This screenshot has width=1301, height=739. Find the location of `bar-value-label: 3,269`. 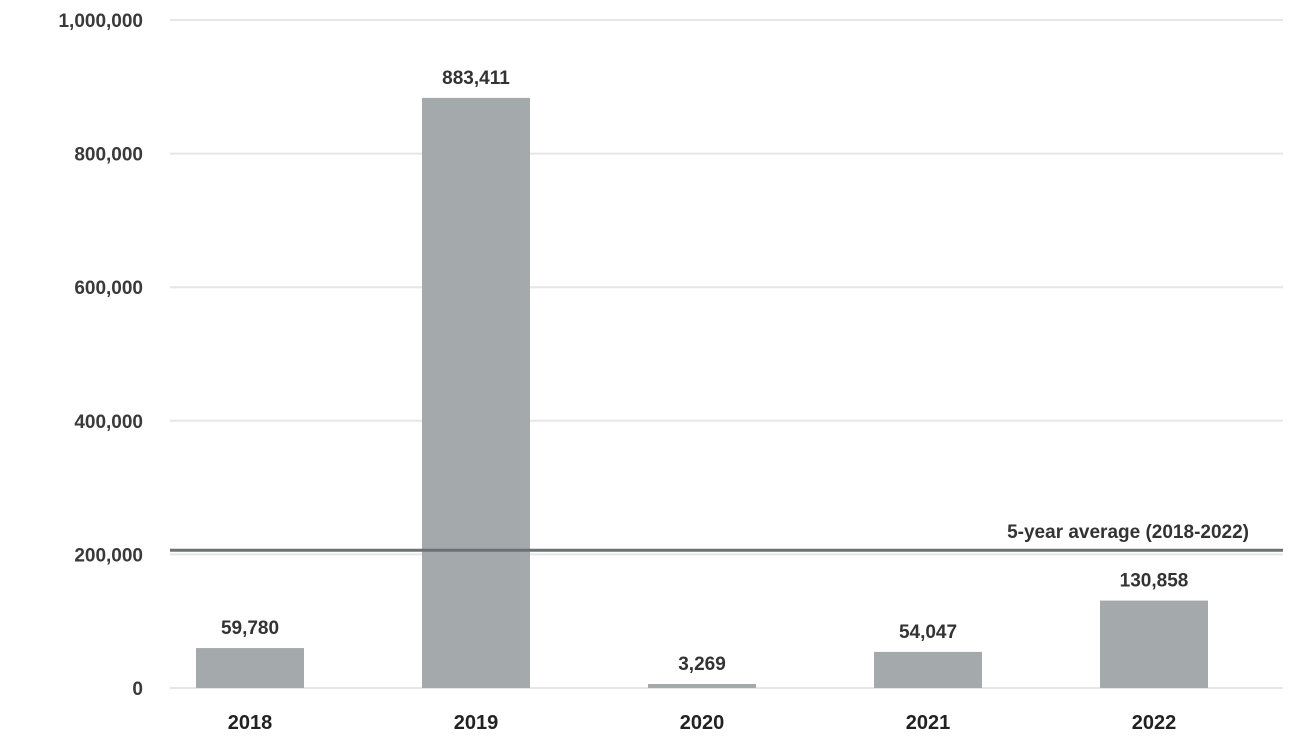

bar-value-label: 3,269 is located at coordinates (702, 664).